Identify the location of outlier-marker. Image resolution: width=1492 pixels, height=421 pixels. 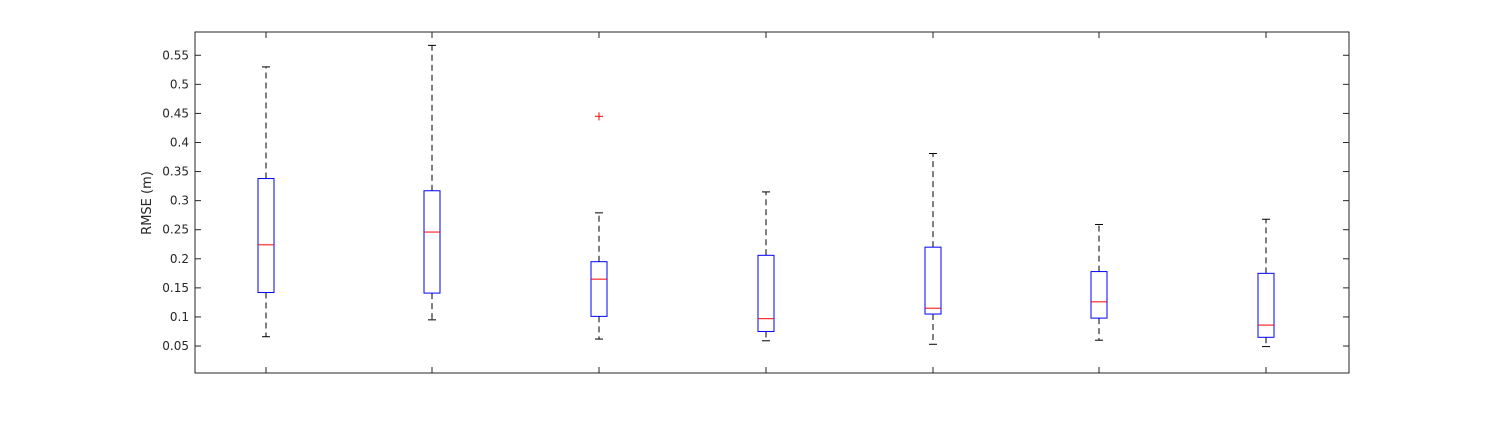
(599, 116).